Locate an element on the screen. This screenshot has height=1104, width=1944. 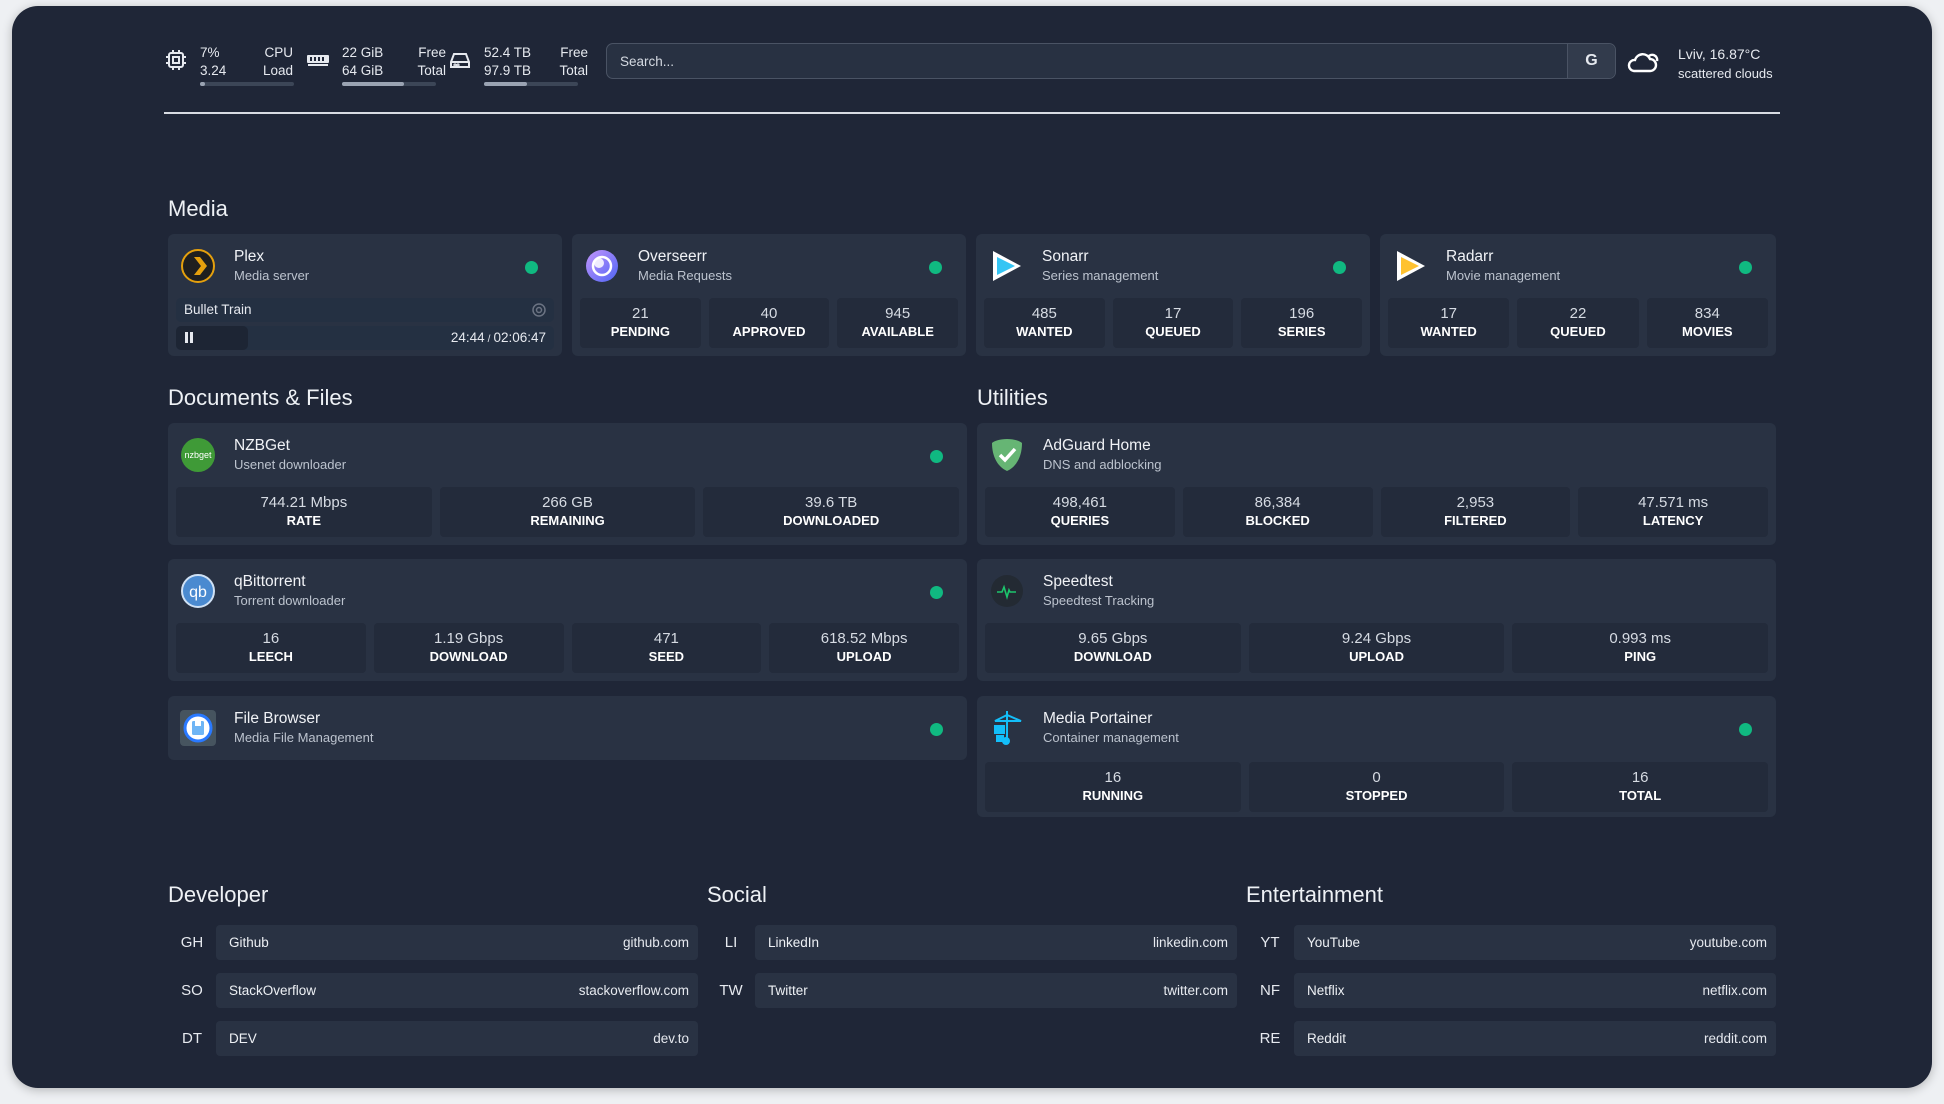
pause-icon is located at coordinates (189, 337).